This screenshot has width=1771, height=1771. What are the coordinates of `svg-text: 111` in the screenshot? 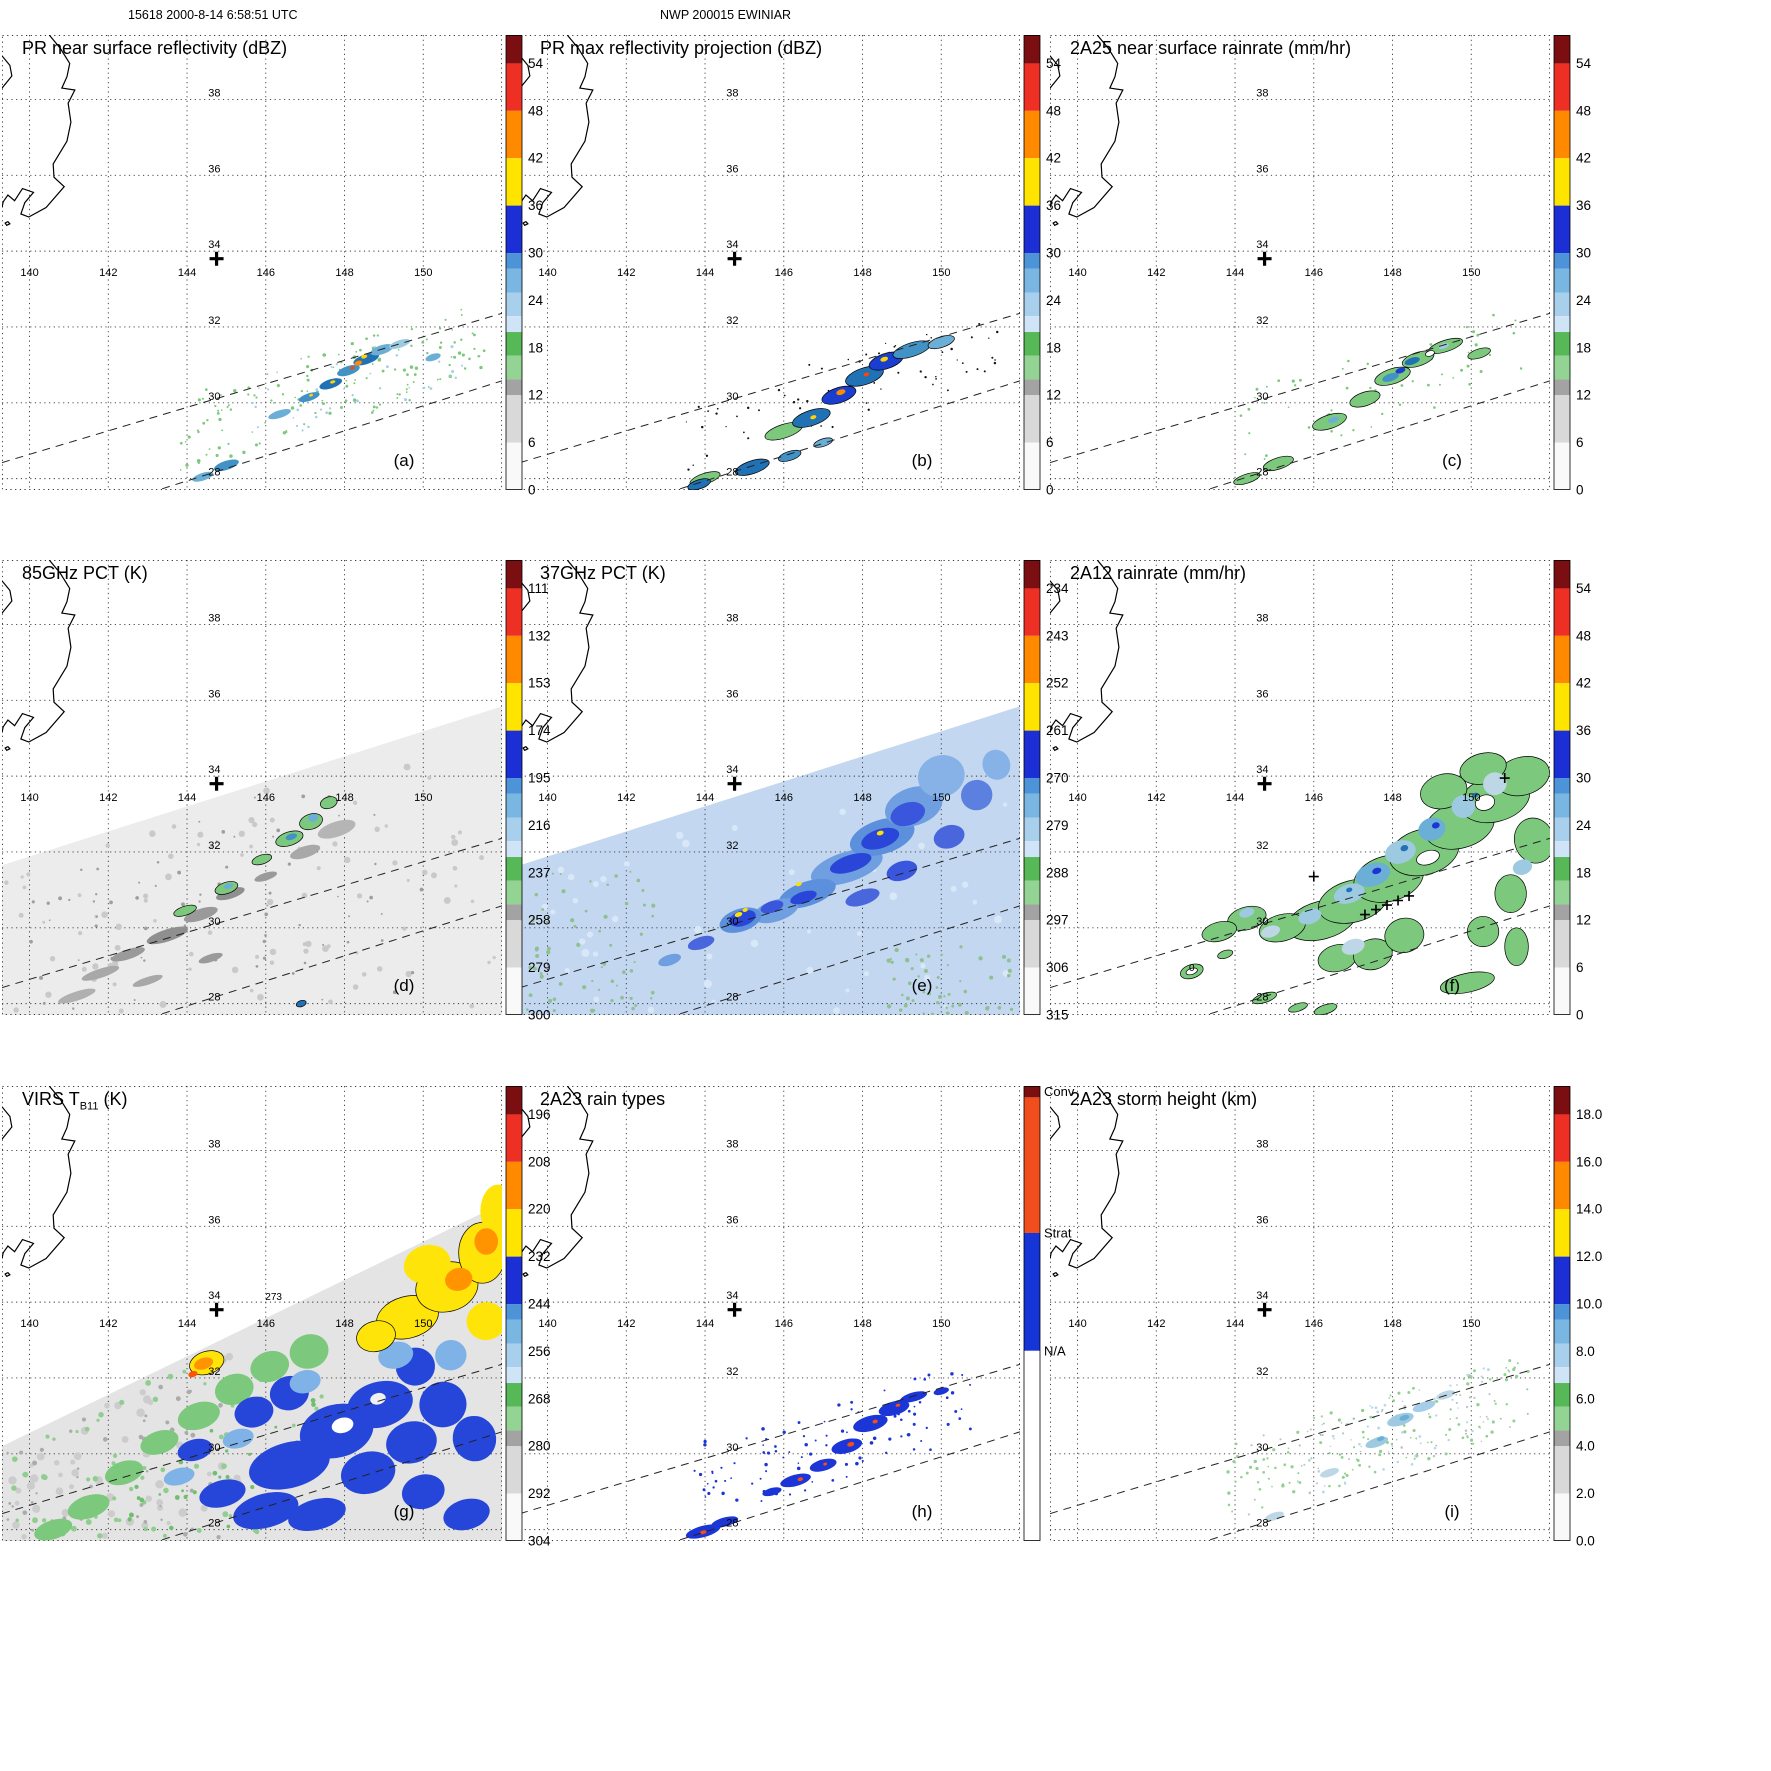 It's located at (538, 588).